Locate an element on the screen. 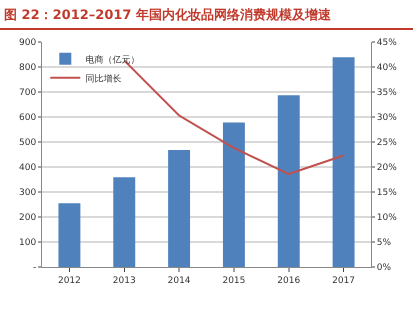 The width and height of the screenshot is (413, 325). x-tick-label: 2012 is located at coordinates (69, 281).